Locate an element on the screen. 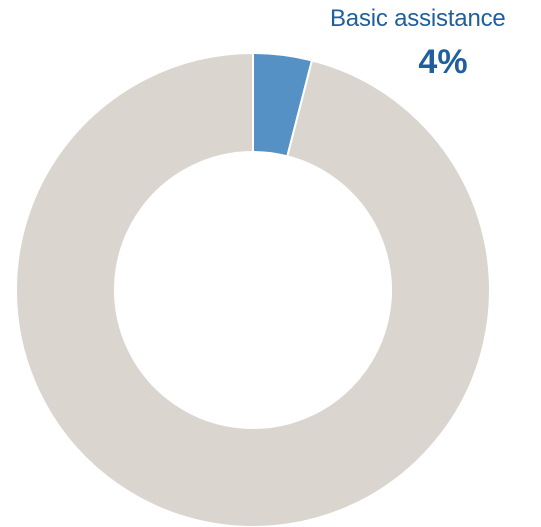 This screenshot has height=527, width=541. slice-label-basic-assistance: Basic assistance is located at coordinates (418, 18).